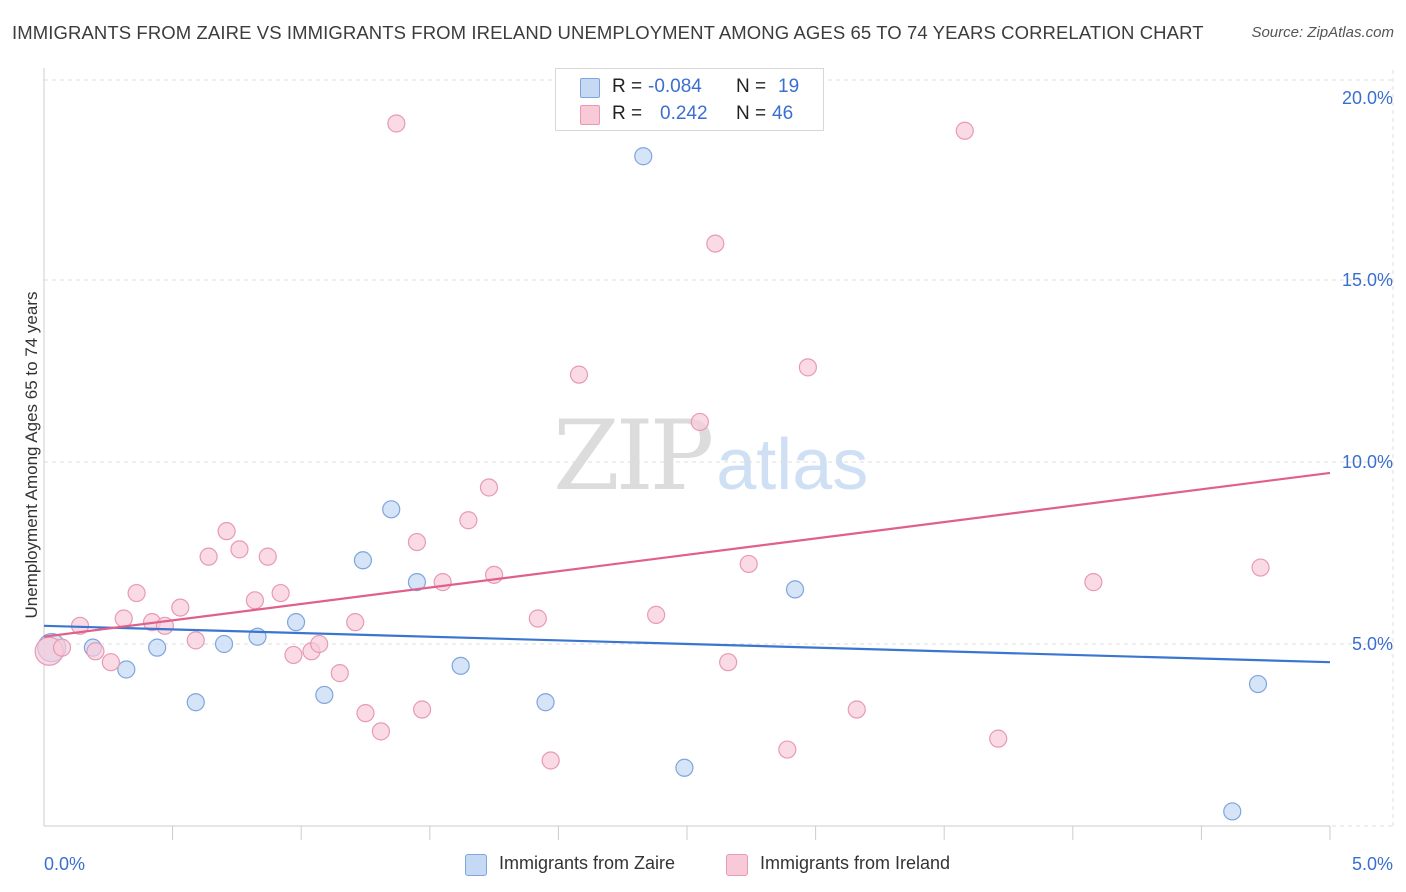  What do you see at coordinates (633, 456) in the screenshot?
I see `watermark-zip: ZIP` at bounding box center [633, 456].